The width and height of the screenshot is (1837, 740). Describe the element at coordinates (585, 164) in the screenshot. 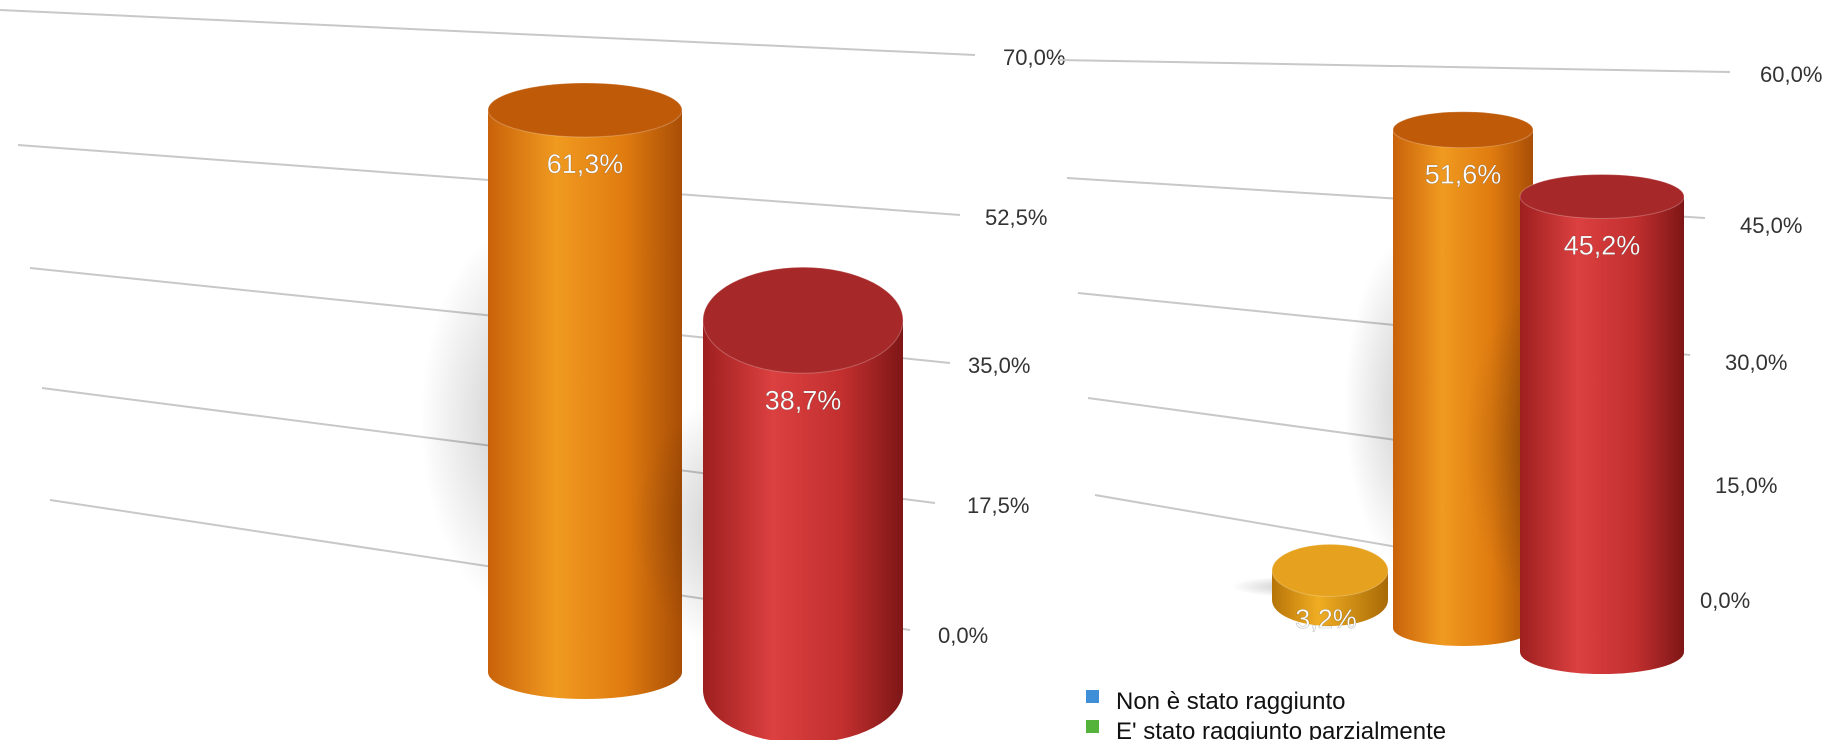

I see `data-label: 61,3%` at that location.